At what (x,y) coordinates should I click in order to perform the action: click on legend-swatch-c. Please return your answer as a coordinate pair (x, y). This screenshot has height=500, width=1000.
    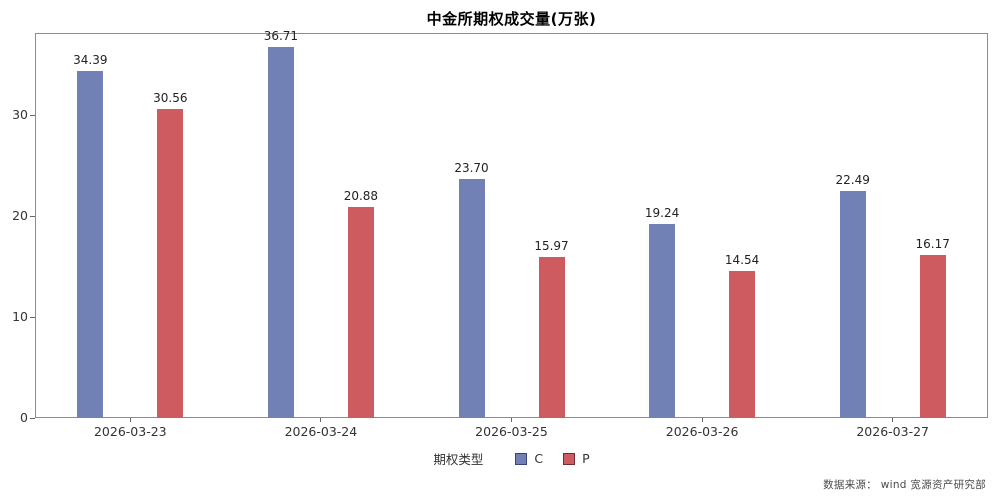
    Looking at the image, I should click on (521, 458).